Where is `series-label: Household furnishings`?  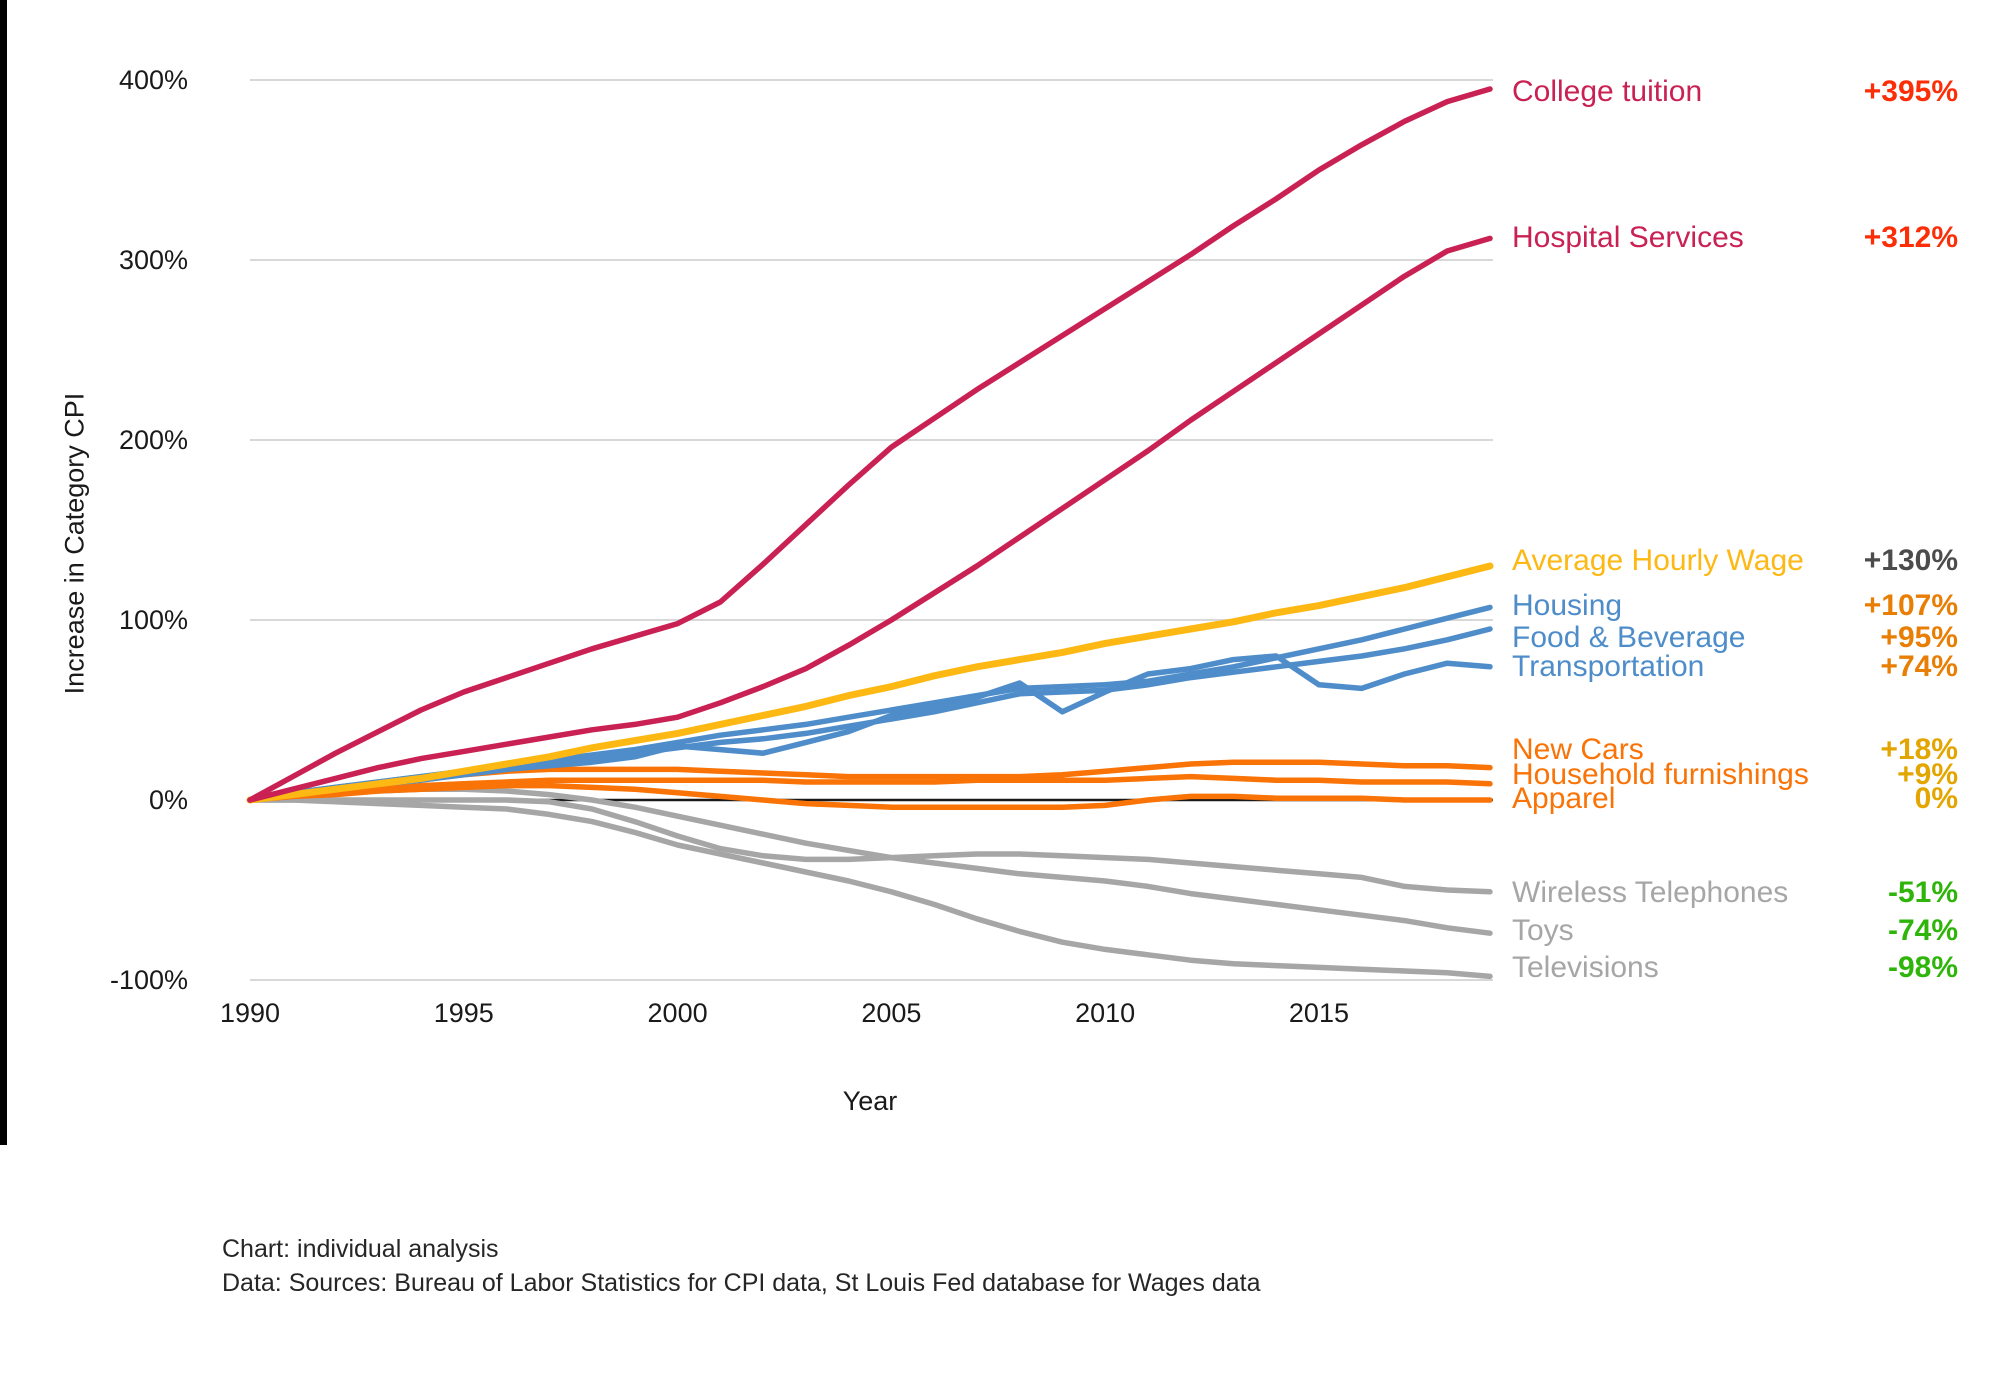 series-label: Household furnishings is located at coordinates (1660, 774).